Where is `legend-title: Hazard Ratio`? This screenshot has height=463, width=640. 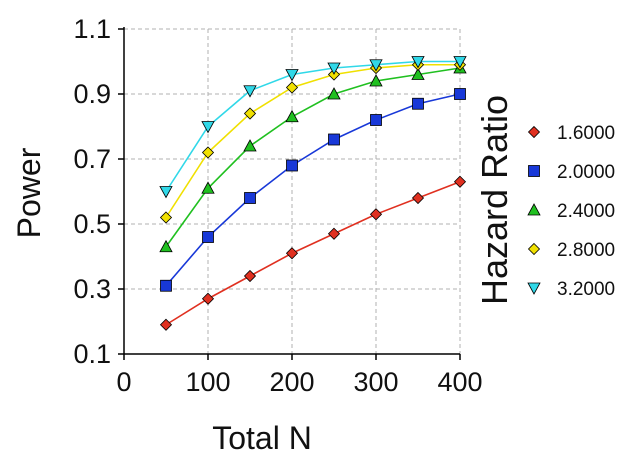
legend-title: Hazard Ratio is located at coordinates (494, 200).